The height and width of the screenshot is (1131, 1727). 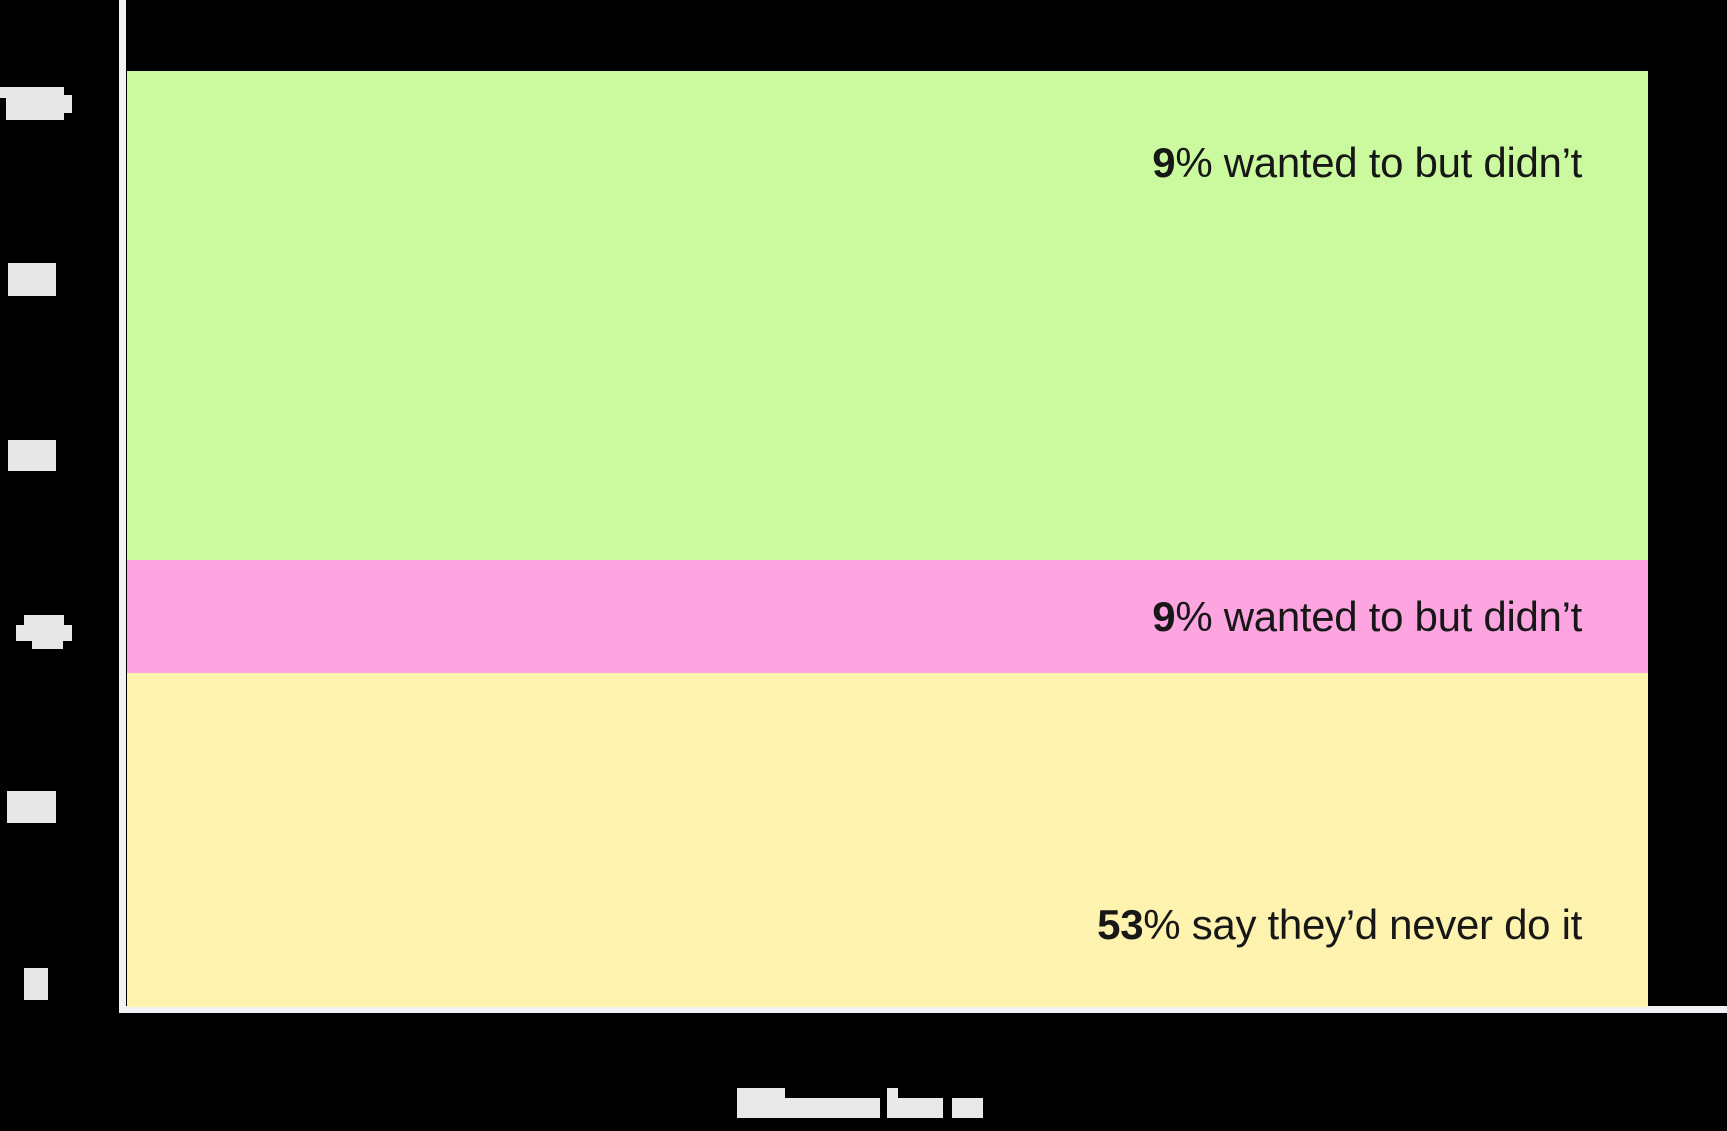 I want to click on segment-label-bottom: 53% say they’d never do it, so click(x=887, y=925).